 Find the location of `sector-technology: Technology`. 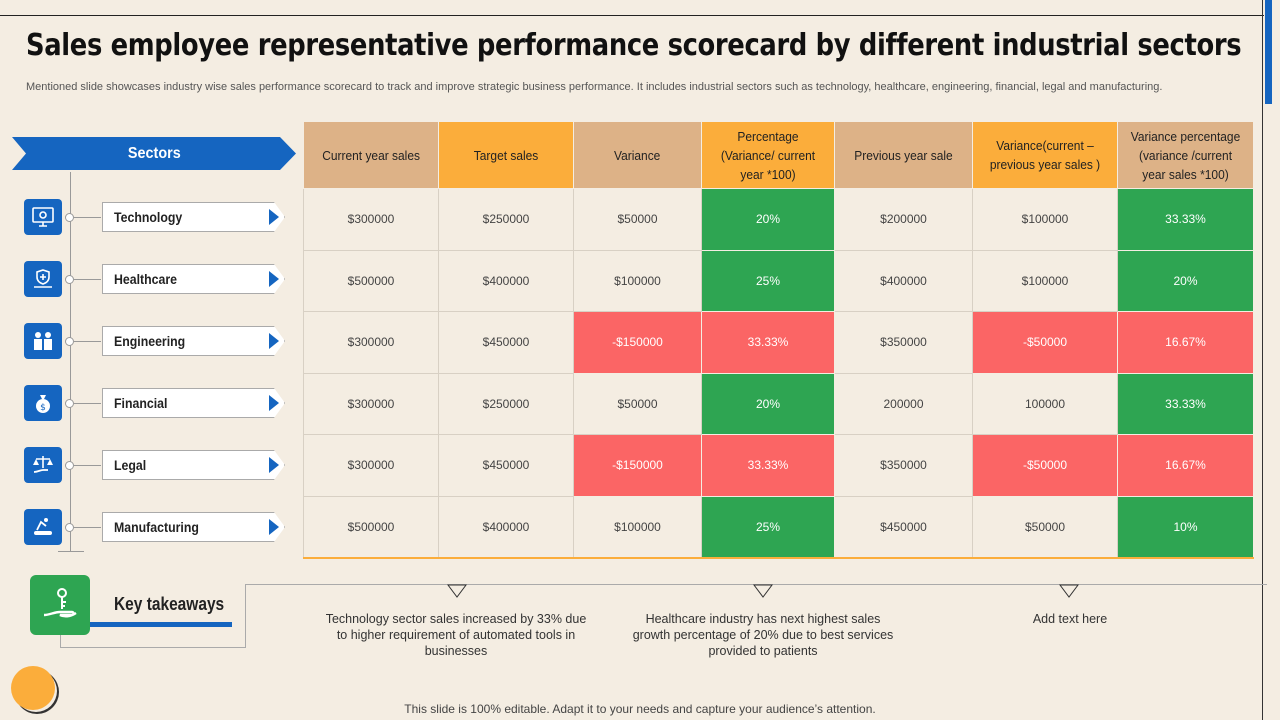

sector-technology: Technology is located at coordinates (156, 217).